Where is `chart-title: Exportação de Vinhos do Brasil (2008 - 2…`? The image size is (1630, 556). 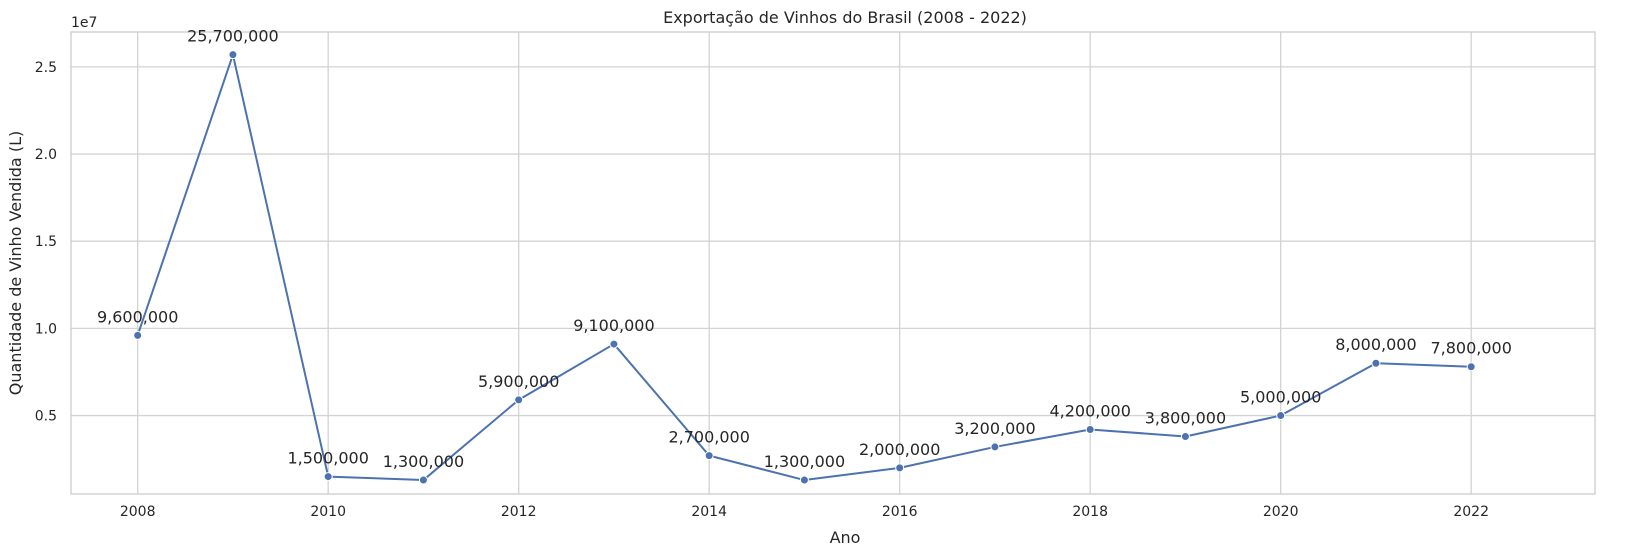
chart-title: Exportação de Vinhos do Brasil (2008 - 2… is located at coordinates (845, 17).